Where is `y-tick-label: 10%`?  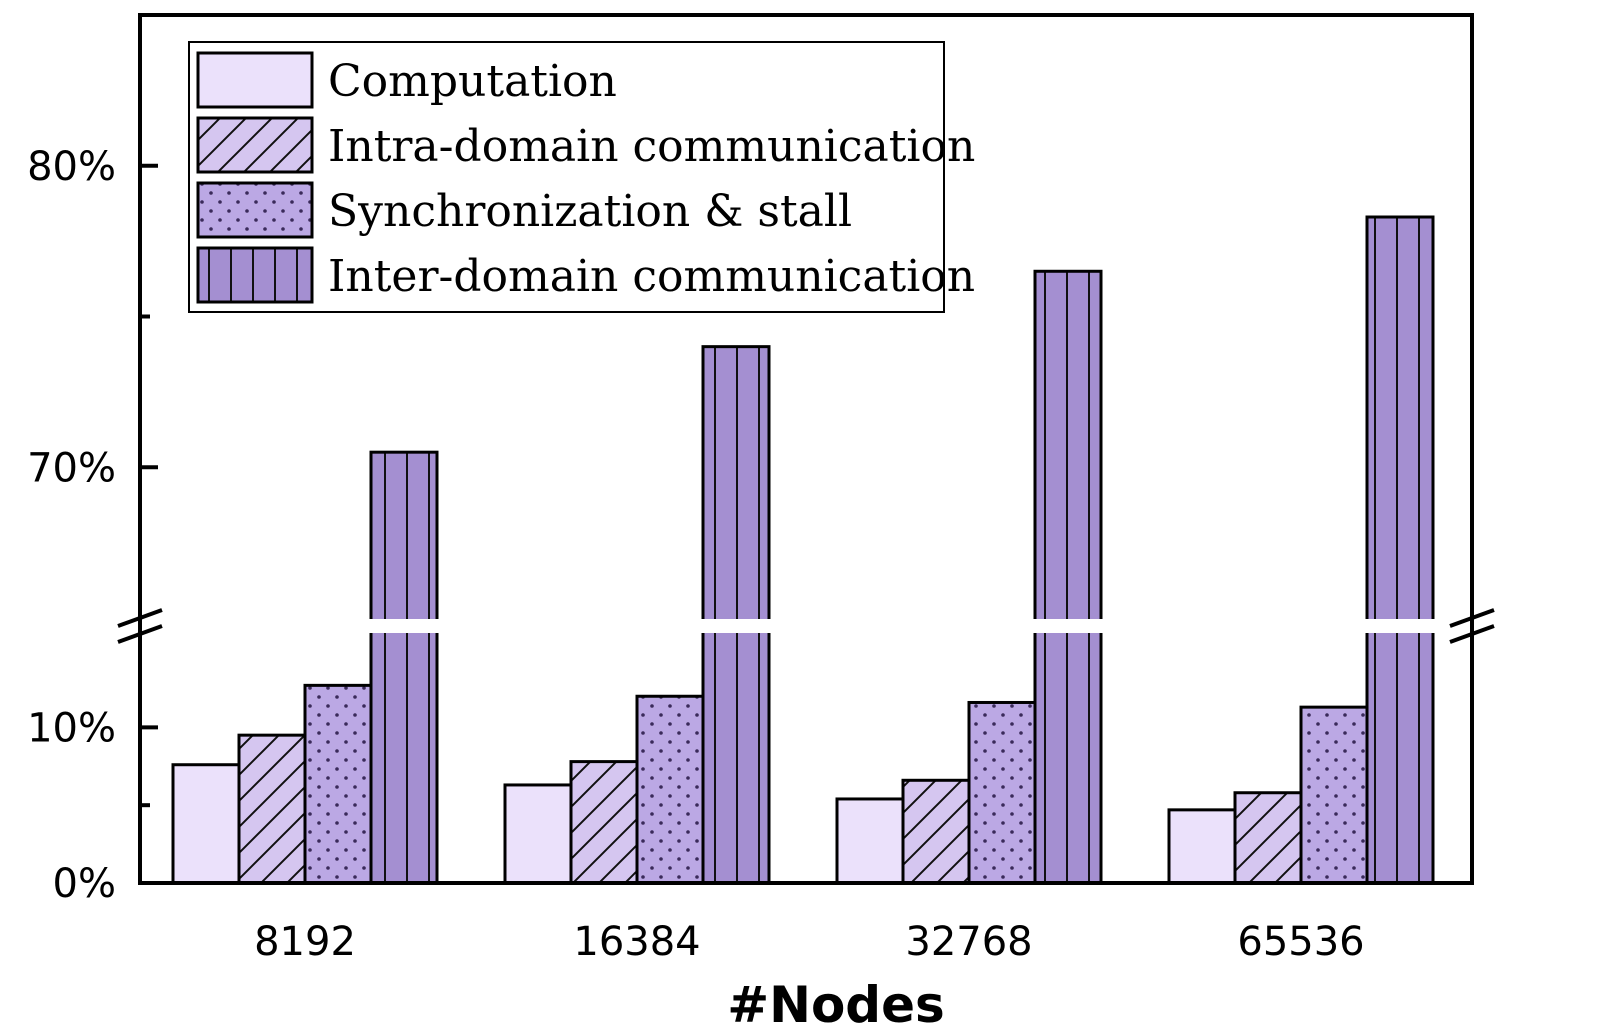 y-tick-label: 10% is located at coordinates (71, 728).